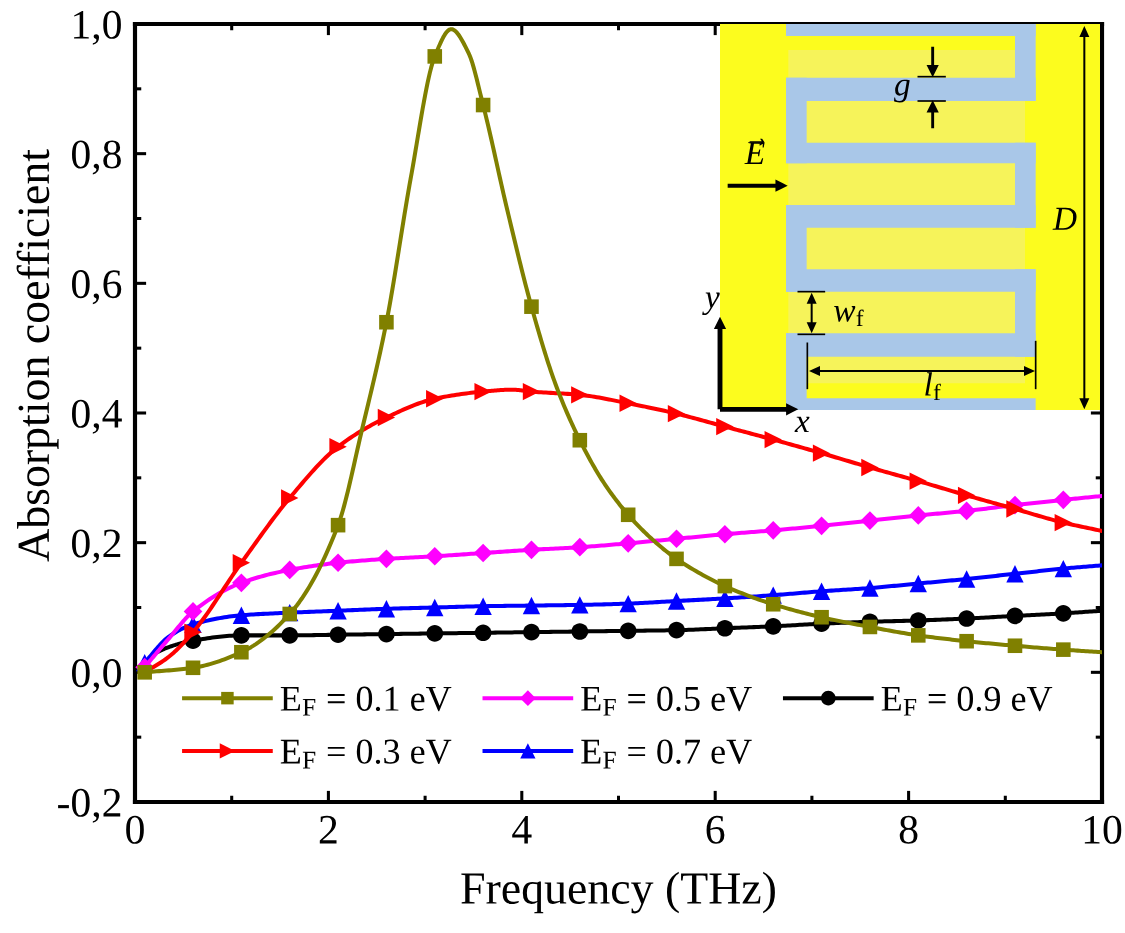 The width and height of the screenshot is (1125, 933). I want to click on y-tick-label: 0,0, so click(96, 676).